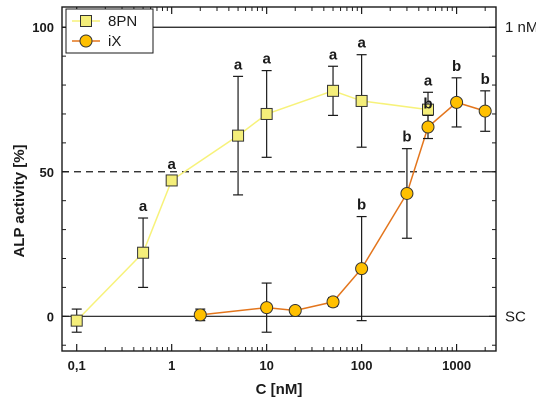 This screenshot has height=411, width=536. Describe the element at coordinates (266, 365) in the screenshot. I see `x-tick-label: 10` at that location.